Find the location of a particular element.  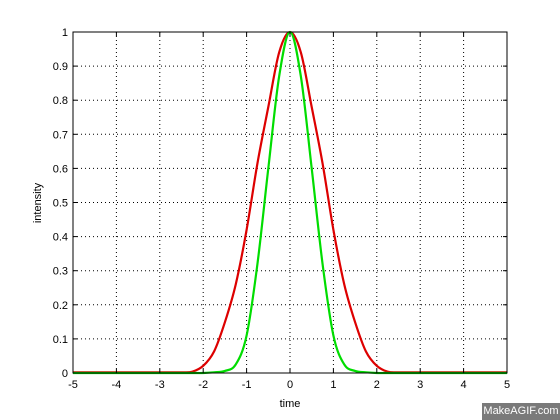

y-tick-label: 0.8 is located at coordinates (60, 101).